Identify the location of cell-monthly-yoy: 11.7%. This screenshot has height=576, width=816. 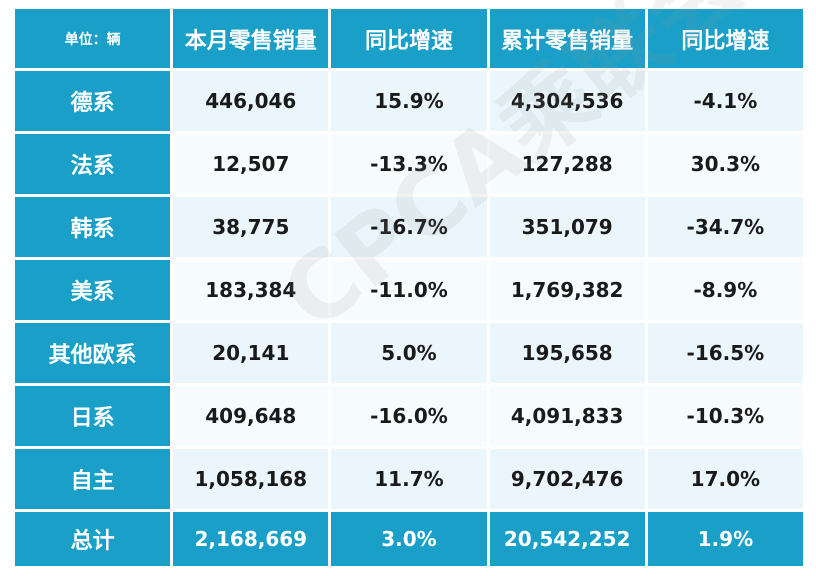
(409, 479).